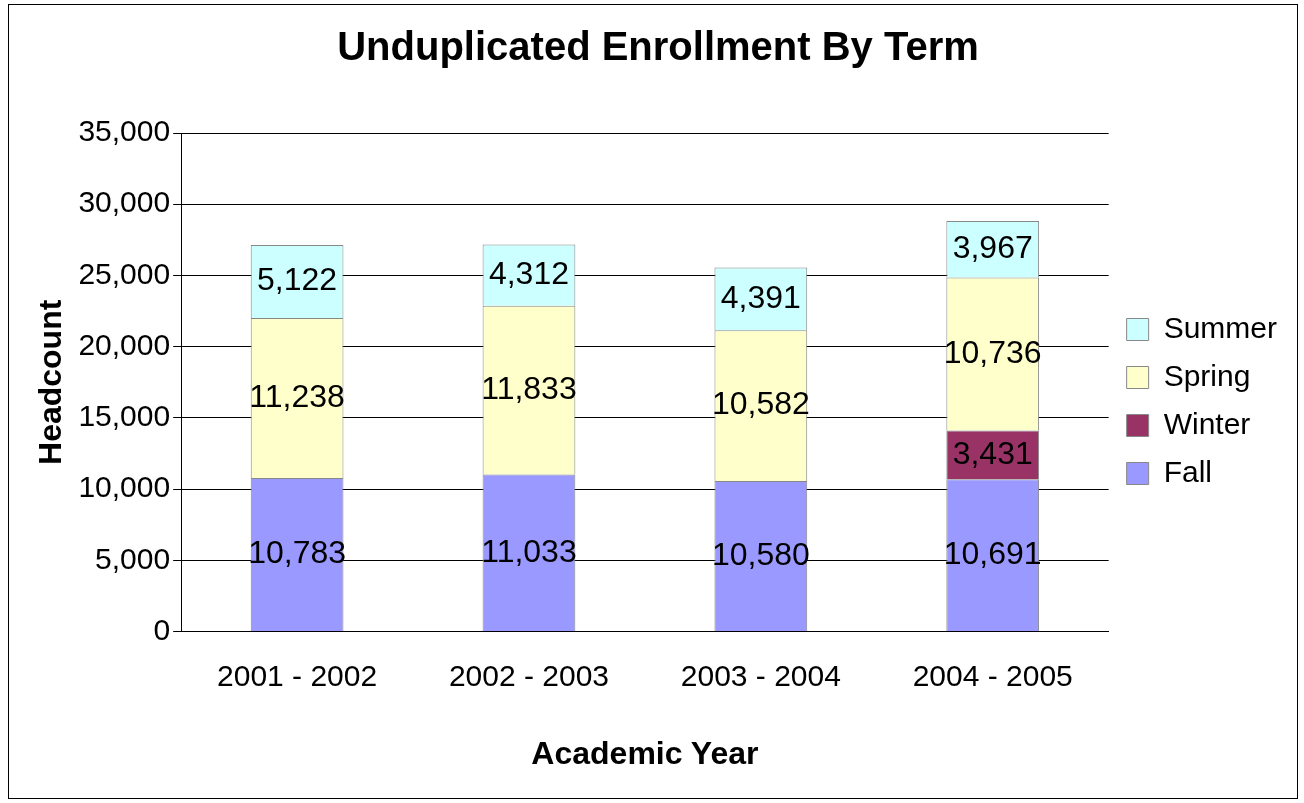  What do you see at coordinates (645, 752) in the screenshot?
I see `x-axis-title: Academic Year` at bounding box center [645, 752].